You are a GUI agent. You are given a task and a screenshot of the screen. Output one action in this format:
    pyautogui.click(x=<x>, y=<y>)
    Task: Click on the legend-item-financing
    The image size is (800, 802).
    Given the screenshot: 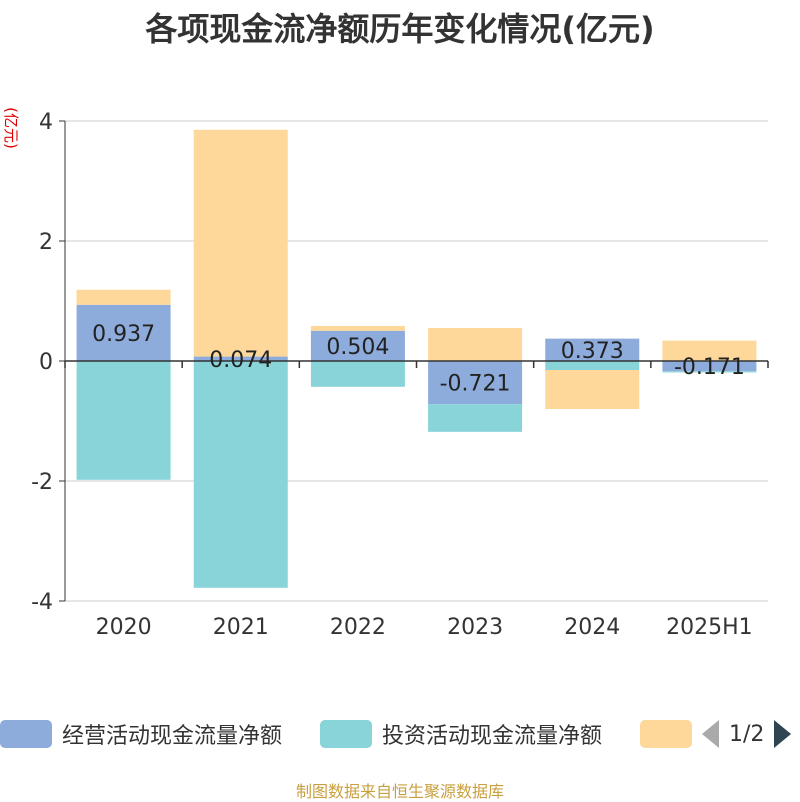 What is the action you would take?
    pyautogui.click(x=666, y=734)
    